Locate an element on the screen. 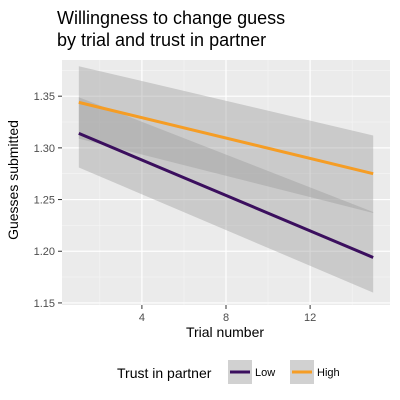  y-axis-title: Guesses submitted is located at coordinates (13, 180).